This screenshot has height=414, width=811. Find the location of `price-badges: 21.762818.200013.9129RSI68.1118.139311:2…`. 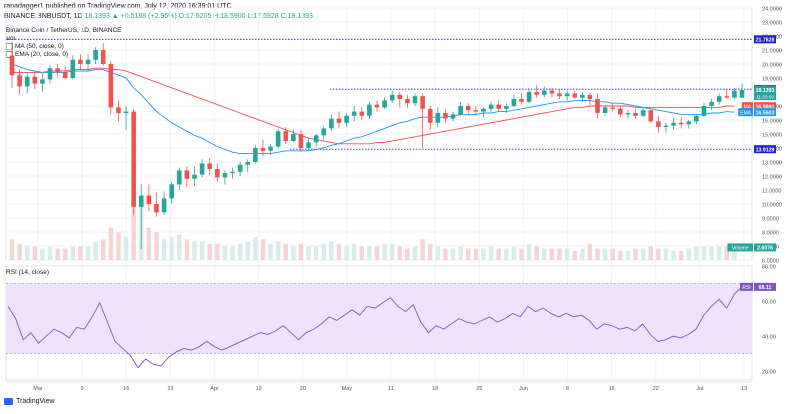

price-badges: 21.762818.200013.9129RSI68.1118.139311:2… is located at coordinates (751, 163).